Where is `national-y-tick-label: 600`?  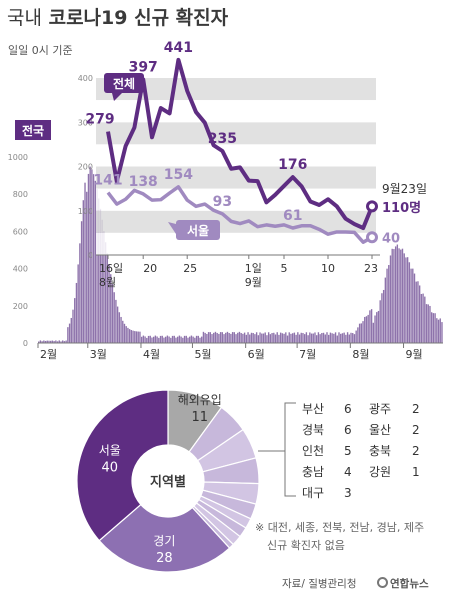 national-y-tick-label: 600 is located at coordinates (20, 231).